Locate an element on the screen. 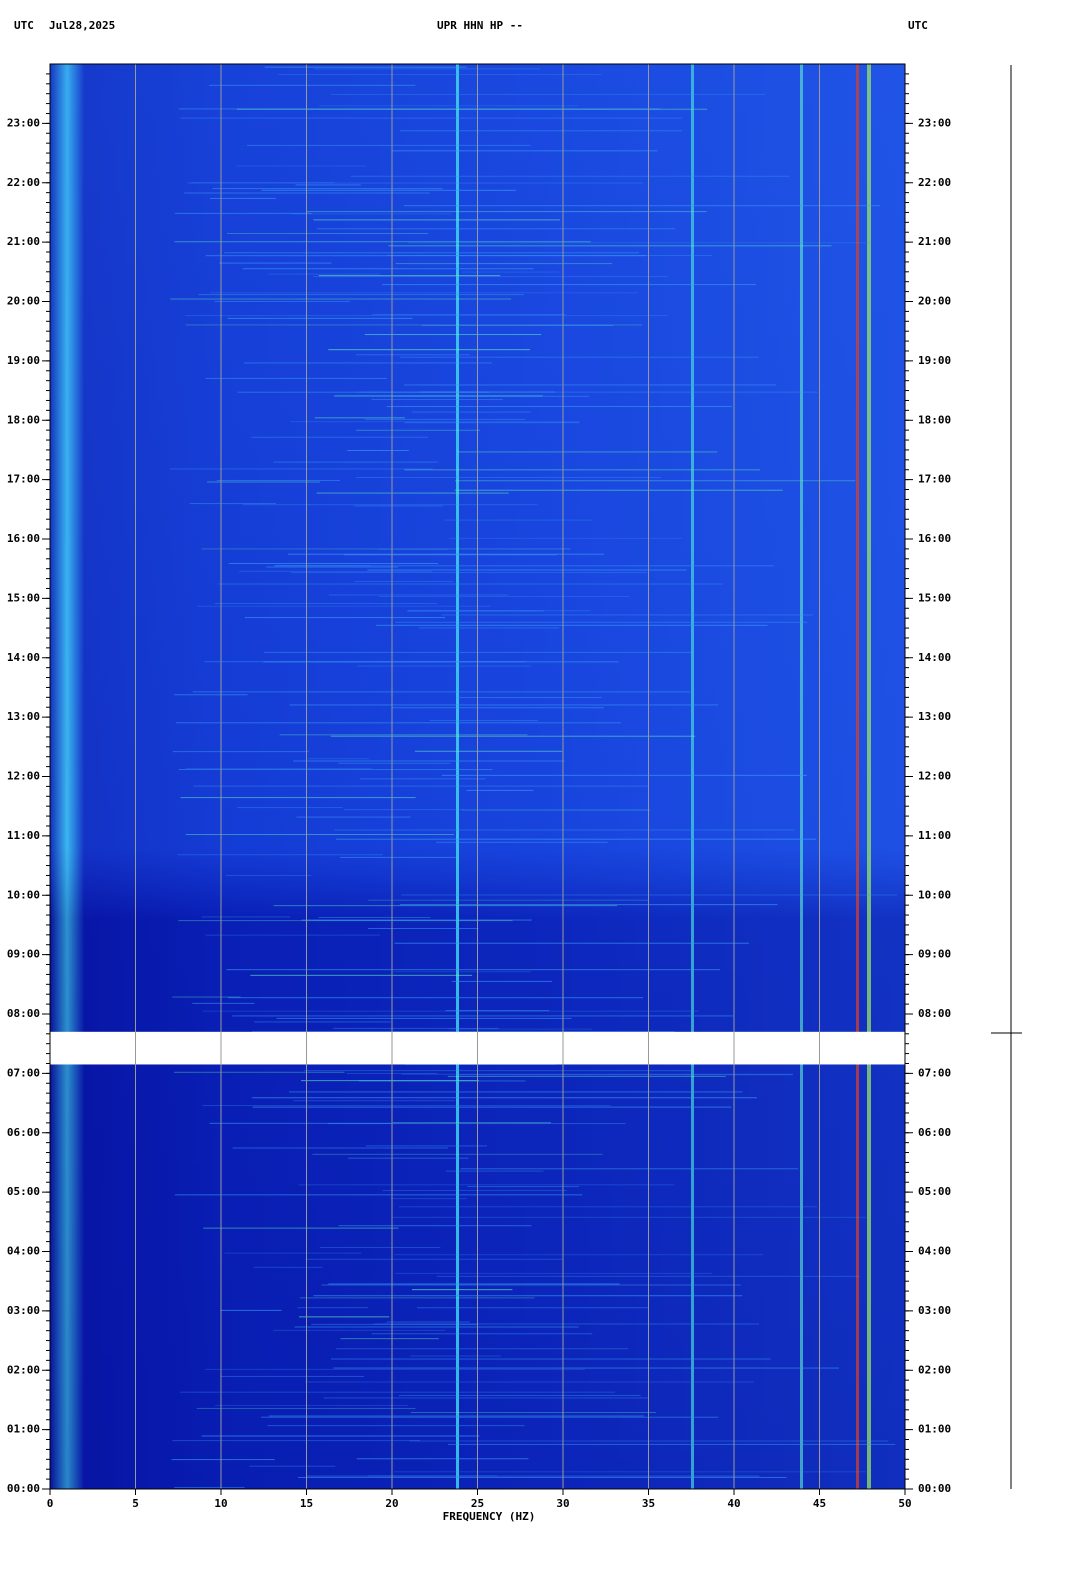 Image resolution: width=1066 pixels, height=1588 pixels. y-tick-label-right: 07:00 is located at coordinates (934, 1072).